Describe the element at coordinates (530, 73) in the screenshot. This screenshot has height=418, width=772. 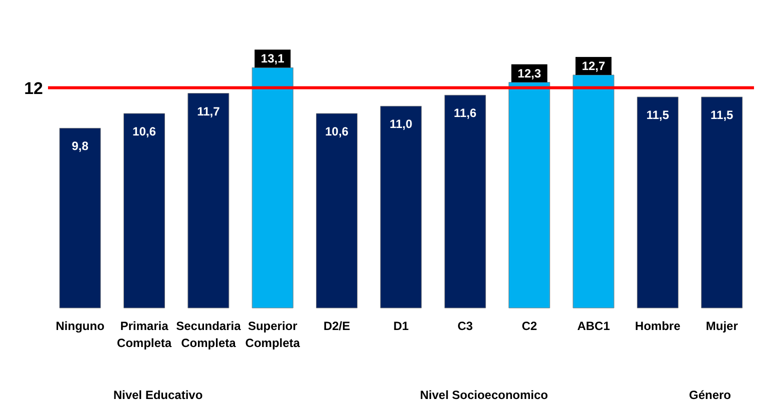
I see `data-label: 12,3` at that location.